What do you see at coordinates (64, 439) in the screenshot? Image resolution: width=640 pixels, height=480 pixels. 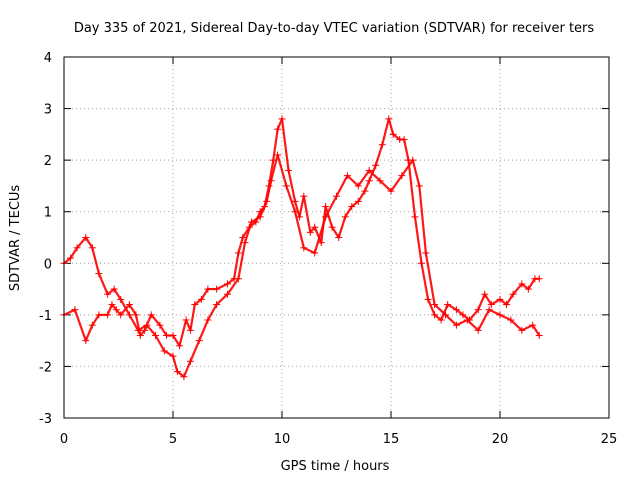 I see `x-tick-label: 0` at bounding box center [64, 439].